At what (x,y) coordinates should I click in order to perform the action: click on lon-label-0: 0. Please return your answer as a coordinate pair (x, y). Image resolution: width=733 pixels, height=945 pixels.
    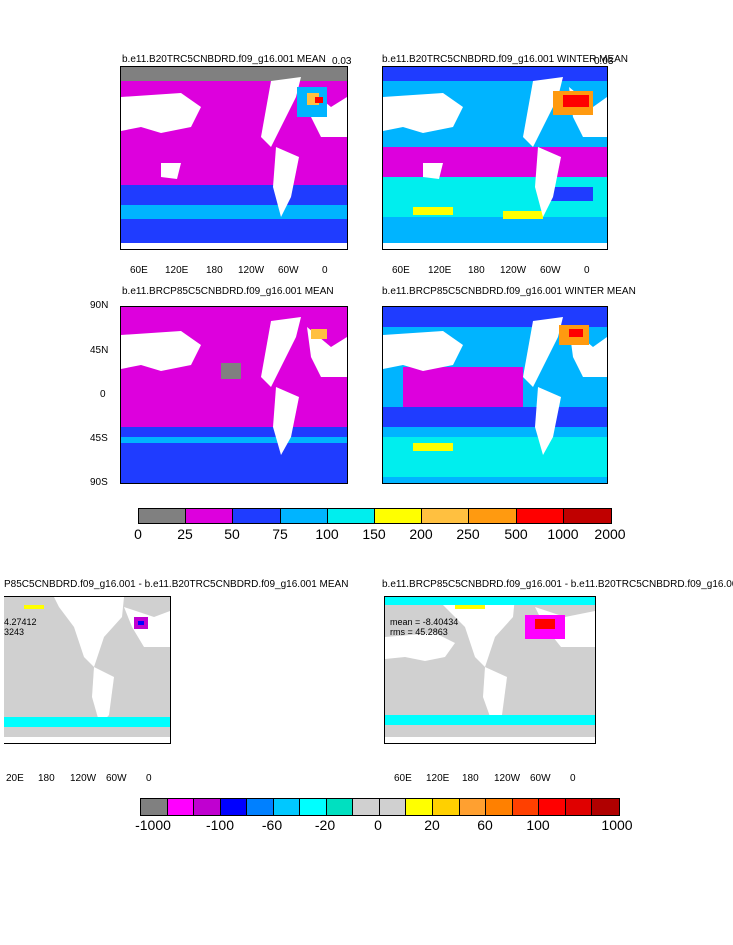
    Looking at the image, I should click on (325, 270).